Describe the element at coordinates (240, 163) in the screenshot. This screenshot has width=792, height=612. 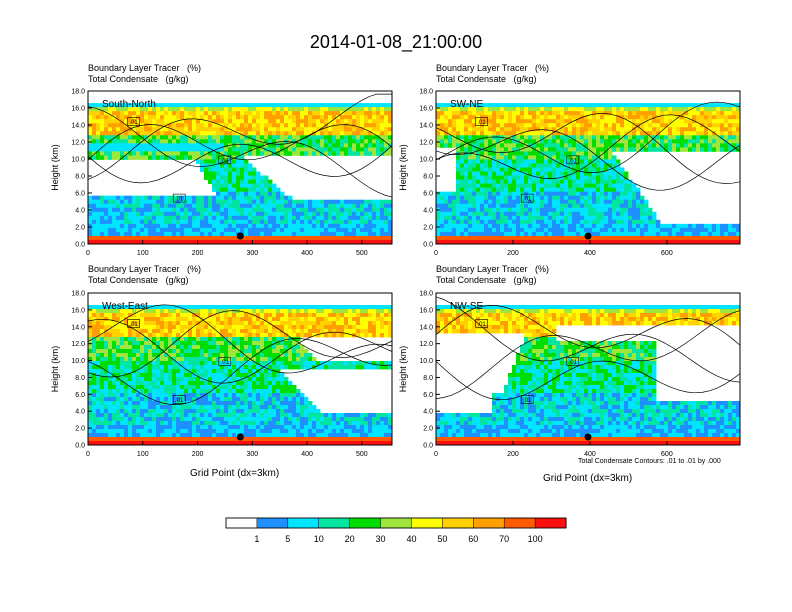
I see `contour-line` at that location.